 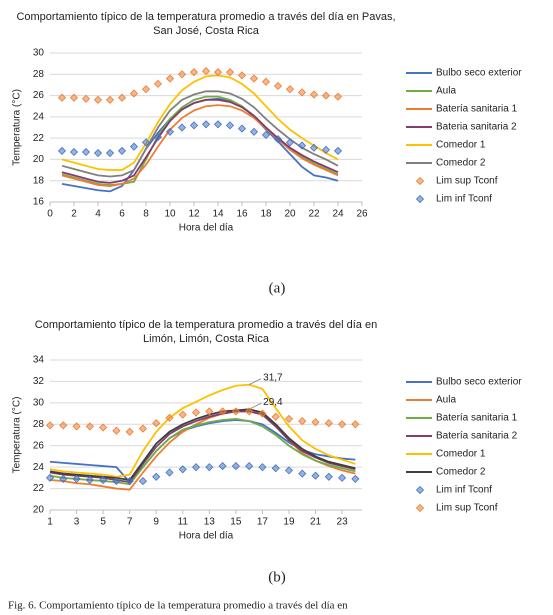 What do you see at coordinates (39, 381) in the screenshot?
I see `y-tick-label: 32` at bounding box center [39, 381].